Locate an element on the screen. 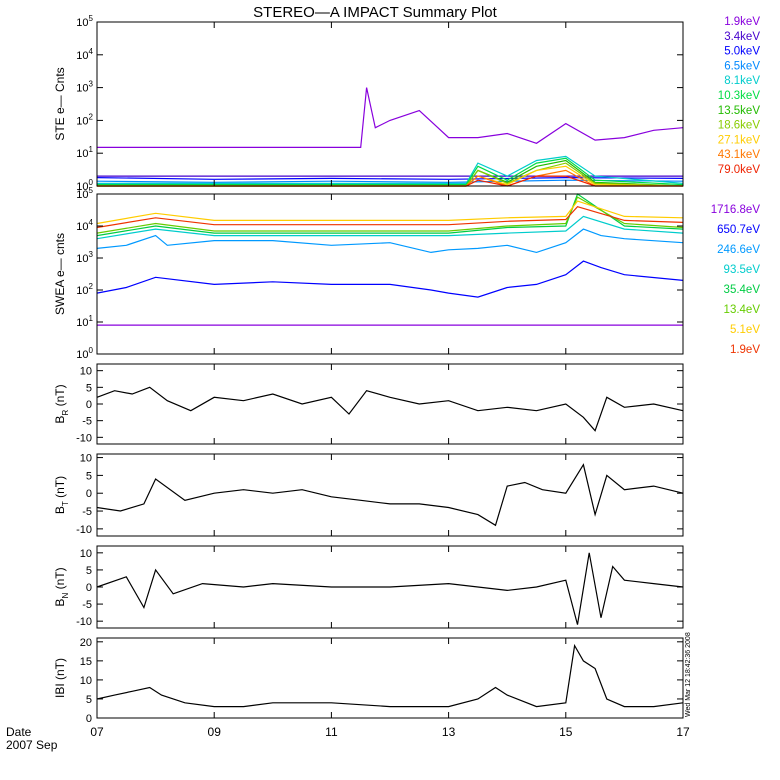 The width and height of the screenshot is (780, 780). panel-4: -10 -5 0 5 10 BT (nT) is located at coordinates (368, 495).